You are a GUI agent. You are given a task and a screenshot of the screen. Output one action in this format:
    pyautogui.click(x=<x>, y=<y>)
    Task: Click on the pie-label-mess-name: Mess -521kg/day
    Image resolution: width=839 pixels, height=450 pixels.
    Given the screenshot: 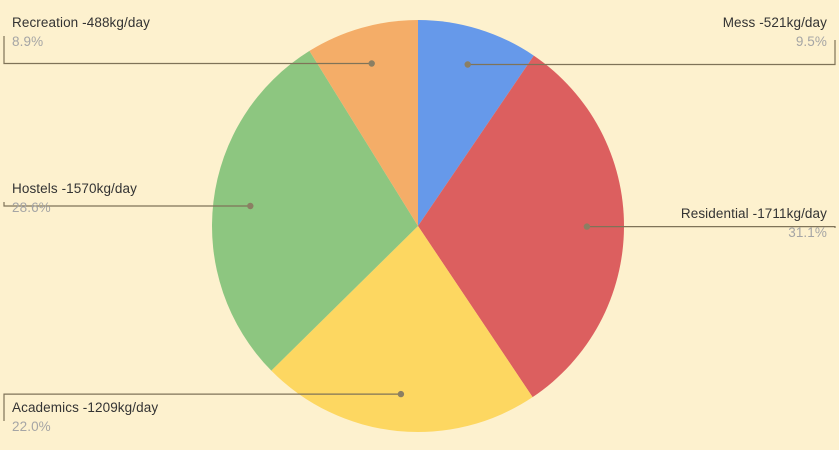 What is the action you would take?
    pyautogui.click(x=774, y=22)
    